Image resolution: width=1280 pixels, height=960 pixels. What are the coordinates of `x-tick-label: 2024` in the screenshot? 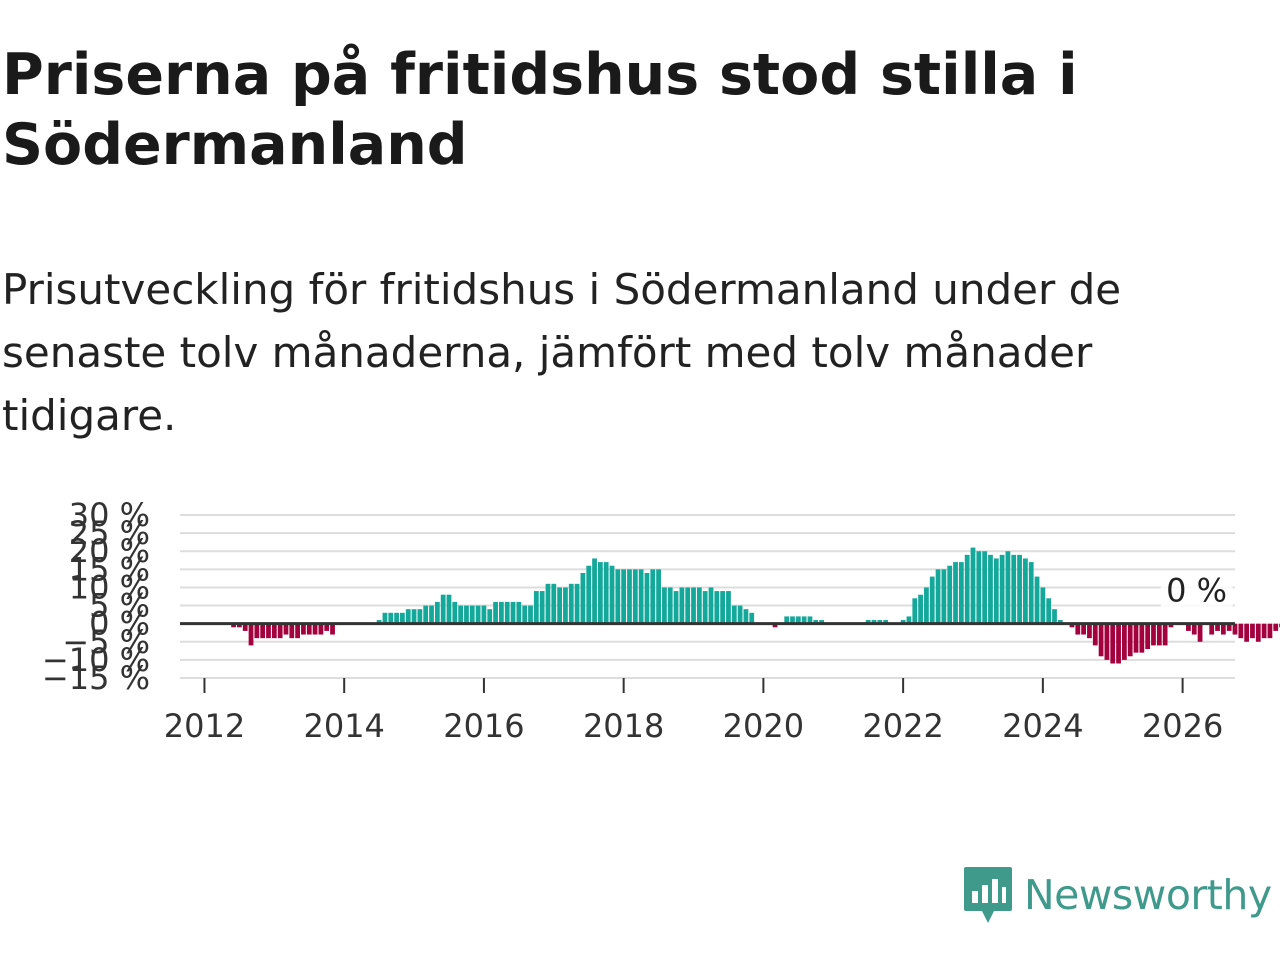 It's located at (1042, 726).